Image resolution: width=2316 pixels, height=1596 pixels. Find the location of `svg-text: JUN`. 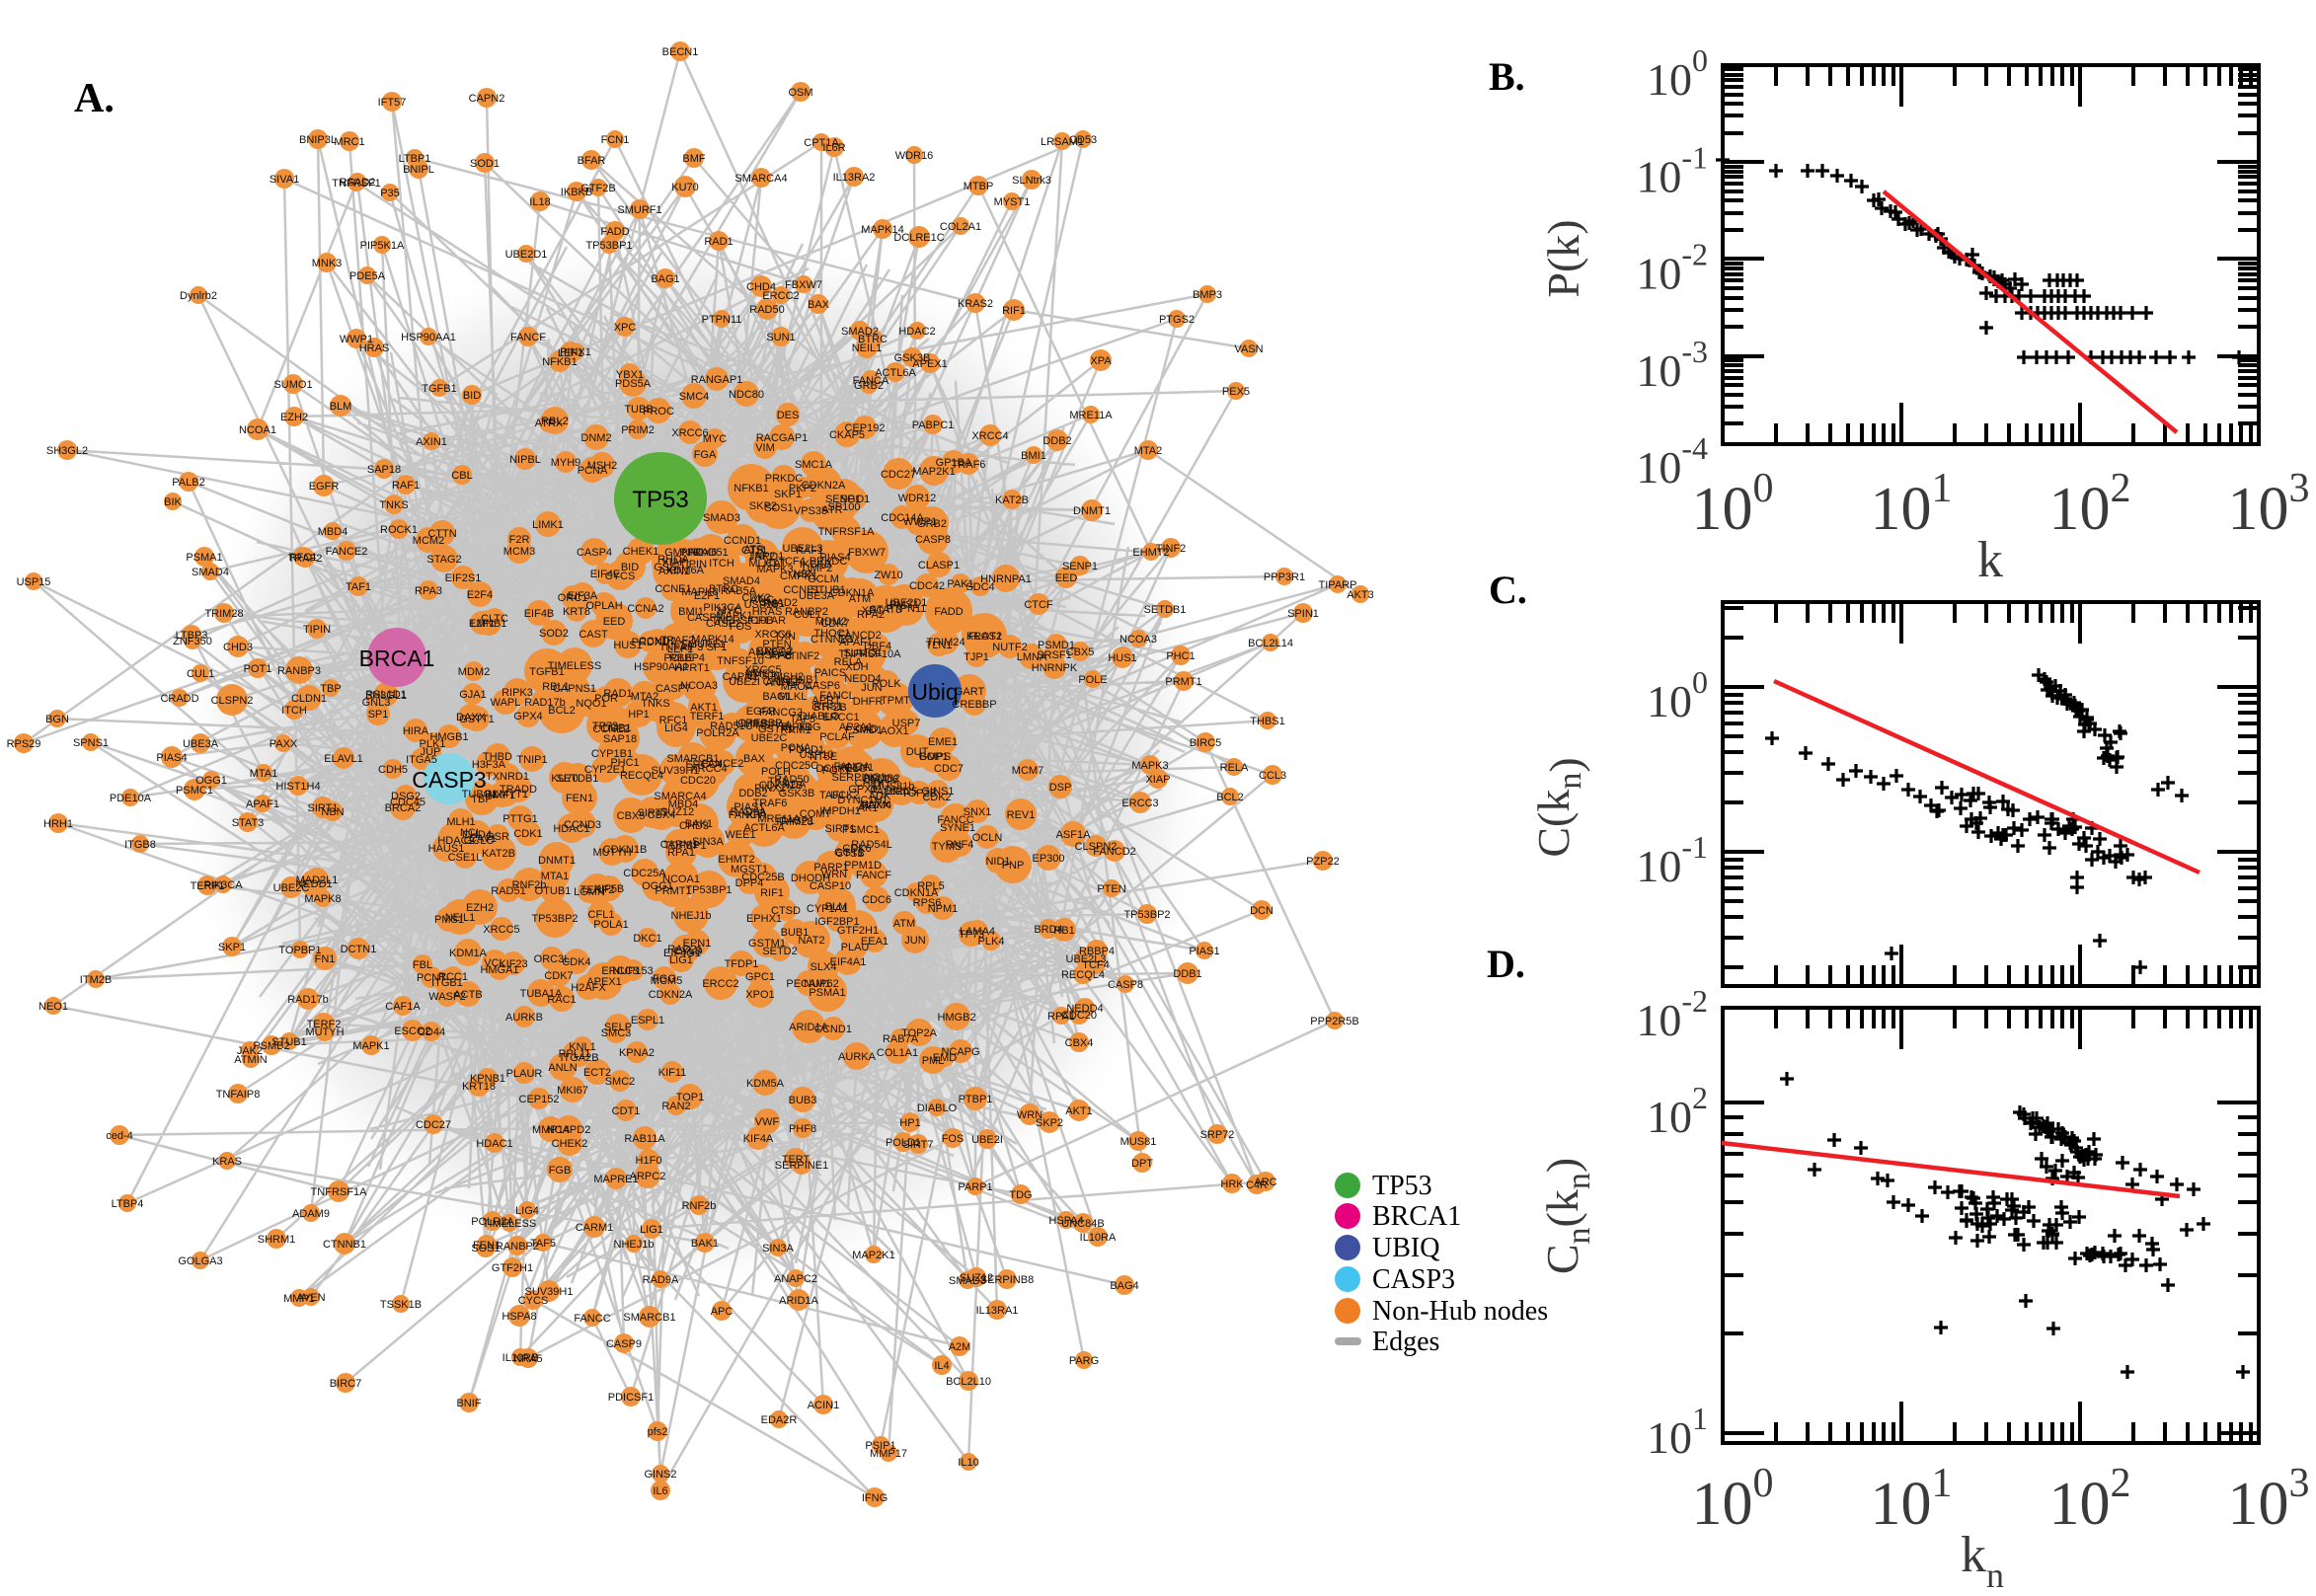

svg-text: JUN is located at coordinates (914, 941).